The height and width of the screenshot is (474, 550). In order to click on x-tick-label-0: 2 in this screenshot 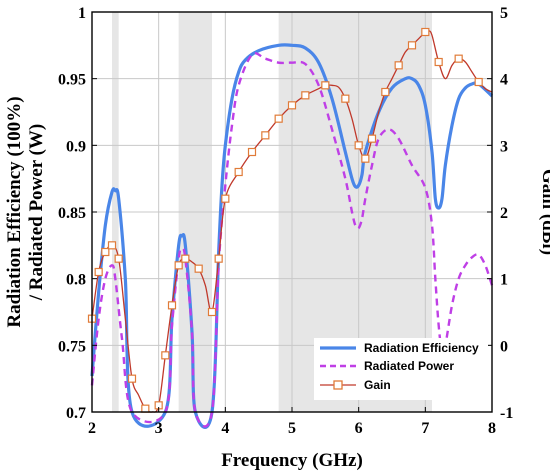, I will do `click(92, 428)`.